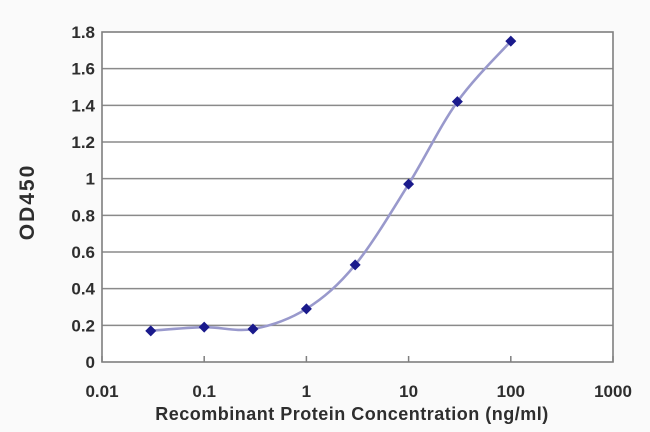 The width and height of the screenshot is (650, 432). I want to click on y-tick-label: 1.8, so click(83, 32).